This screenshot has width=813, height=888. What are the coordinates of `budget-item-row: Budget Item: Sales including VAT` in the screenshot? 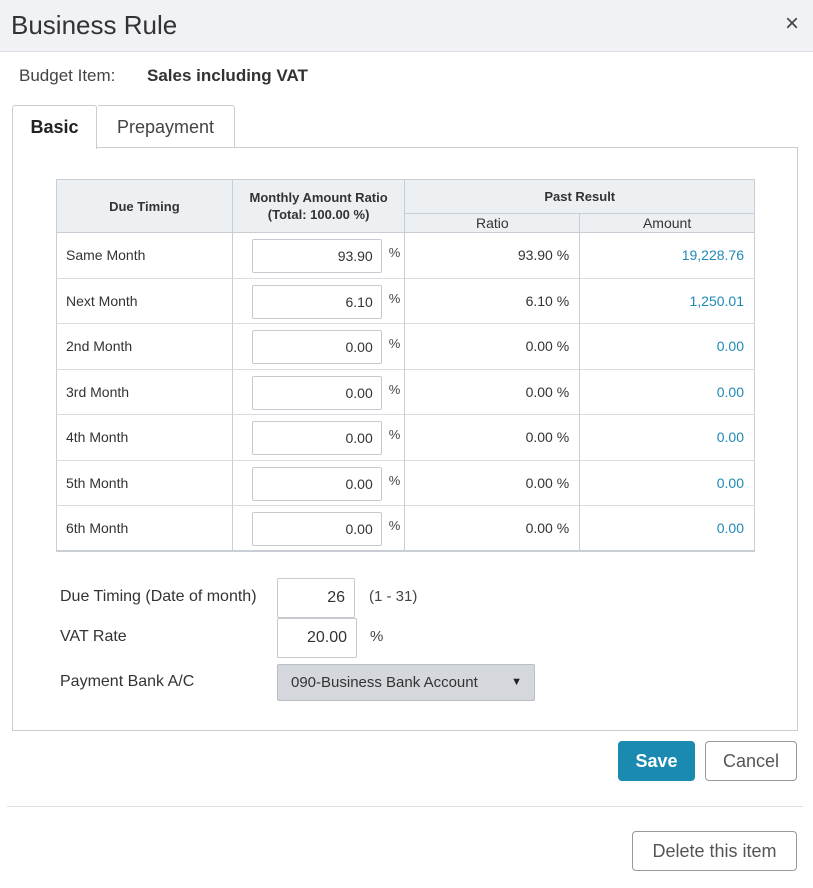 It's located at (163, 76).